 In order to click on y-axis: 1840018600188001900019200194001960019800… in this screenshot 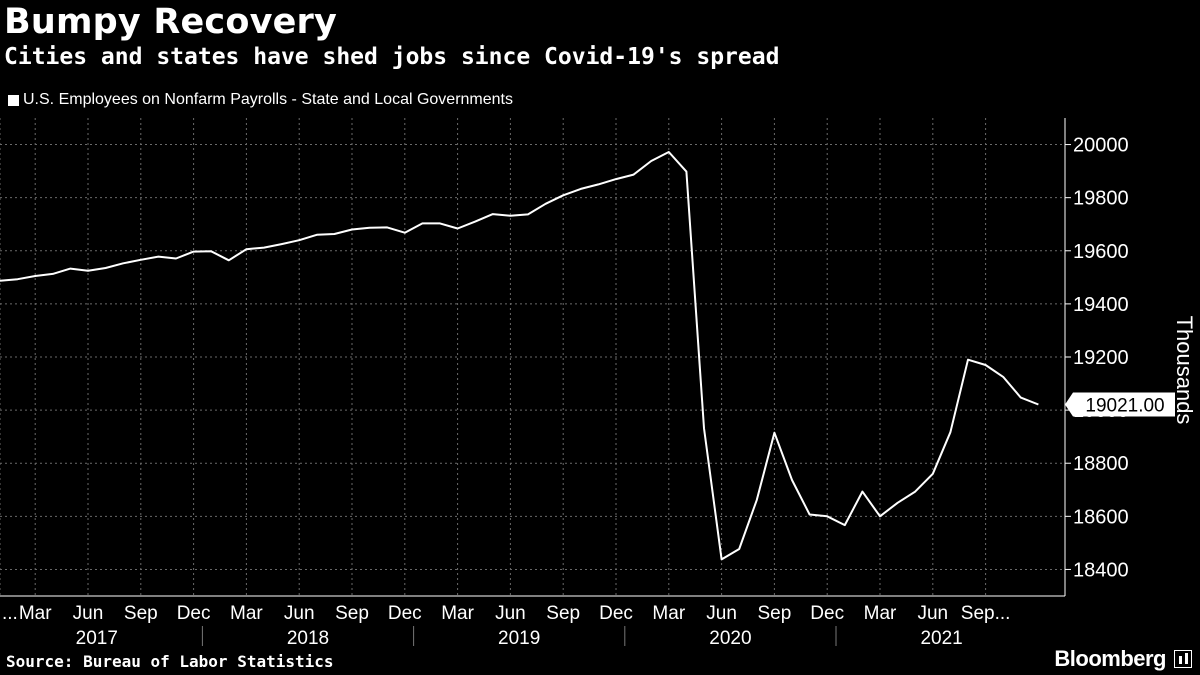, I will do `click(1096, 357)`.